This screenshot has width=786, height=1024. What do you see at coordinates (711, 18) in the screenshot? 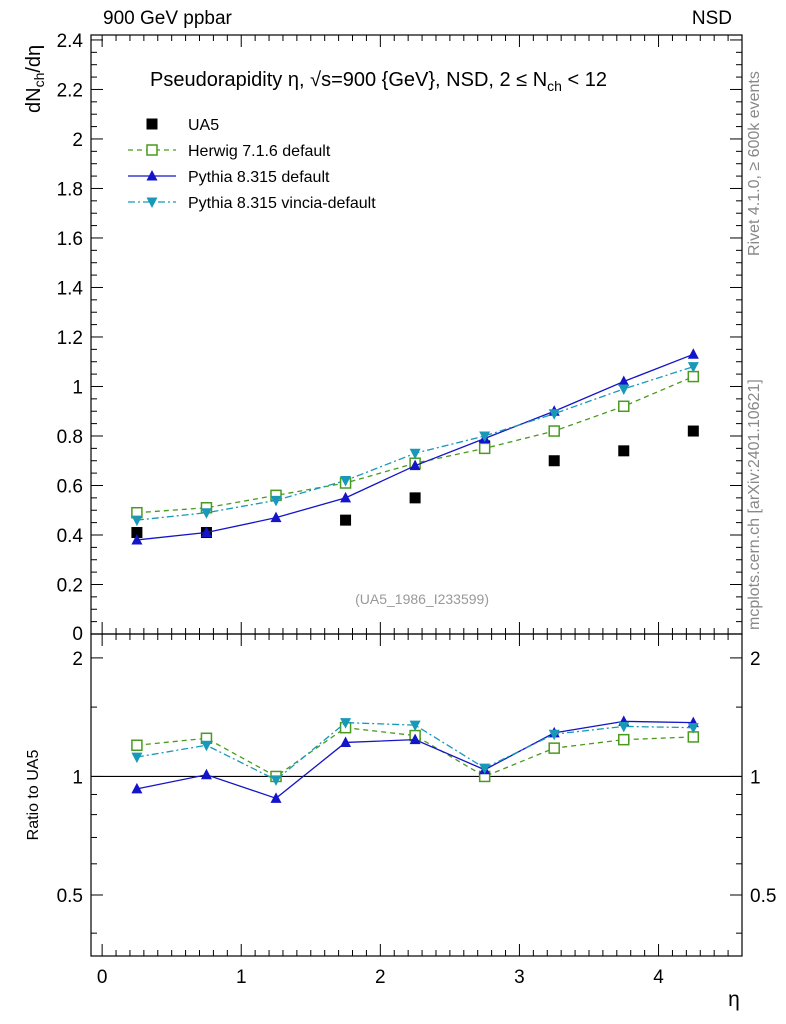
I see `header-process-label: NSD` at bounding box center [711, 18].